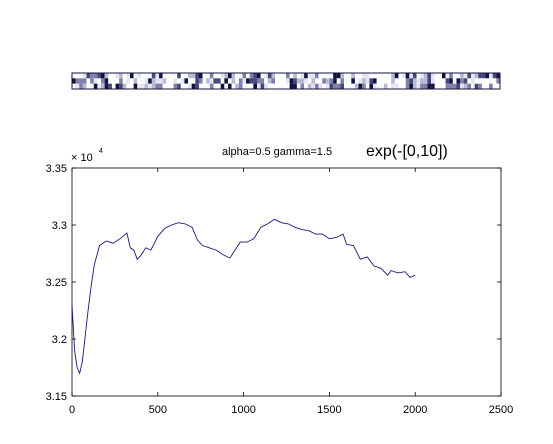  Describe the element at coordinates (56, 397) in the screenshot. I see `y-tick-label: 3.15` at that location.